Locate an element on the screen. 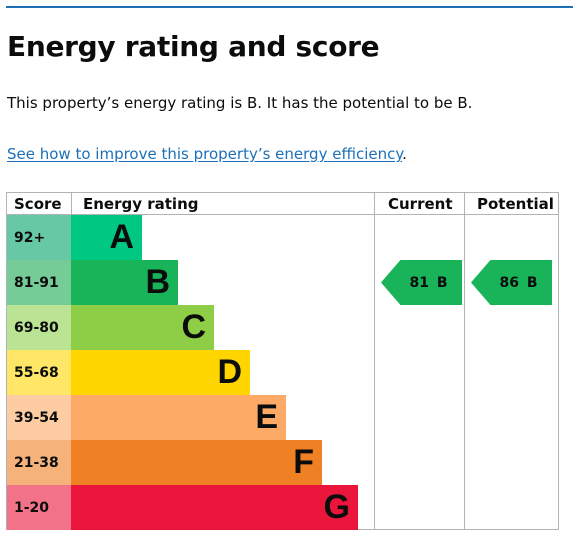 This screenshot has height=538, width=578. column-divider-current is located at coordinates (374, 361).